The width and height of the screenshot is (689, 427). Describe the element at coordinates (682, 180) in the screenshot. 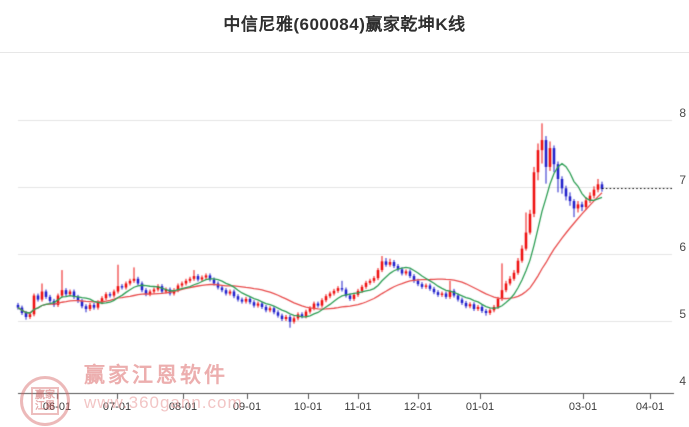

I see `y-tick-label: 7` at that location.